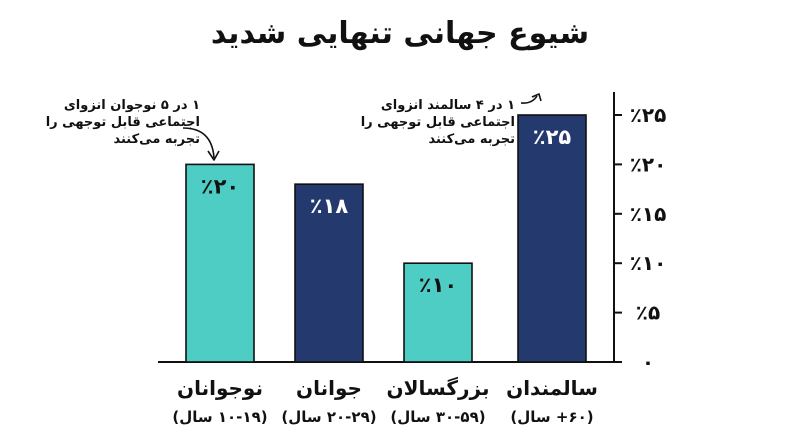 This screenshot has width=800, height=447. Describe the element at coordinates (213, 155) in the screenshot. I see `annotation-arrow-teens-head` at that location.